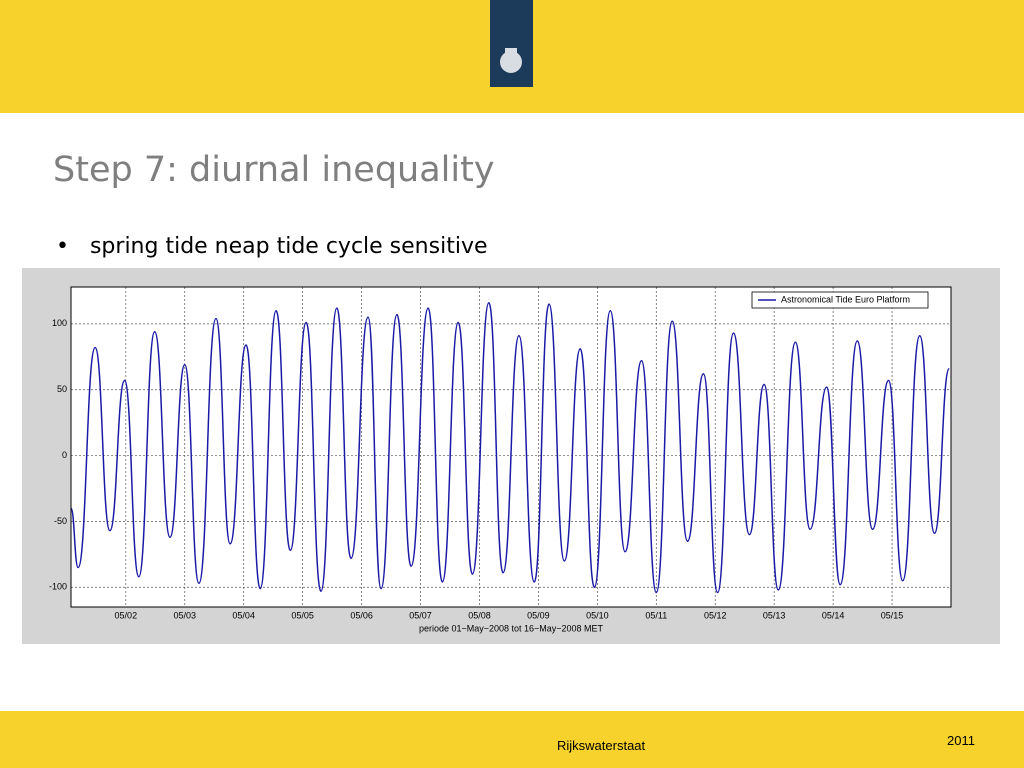  Describe the element at coordinates (774, 615) in the screenshot. I see `x-tick-label: 05/13` at that location.